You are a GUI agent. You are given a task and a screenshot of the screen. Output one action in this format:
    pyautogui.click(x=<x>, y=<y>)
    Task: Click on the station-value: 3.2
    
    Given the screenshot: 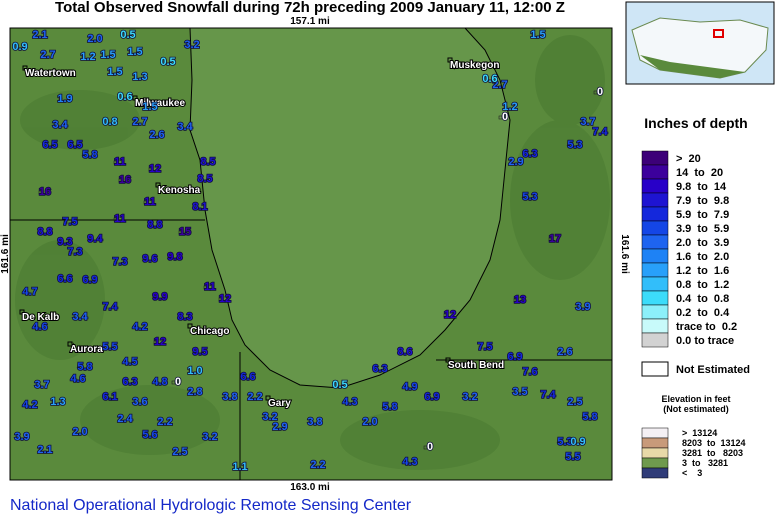 What is the action you would take?
    pyautogui.click(x=209, y=437)
    